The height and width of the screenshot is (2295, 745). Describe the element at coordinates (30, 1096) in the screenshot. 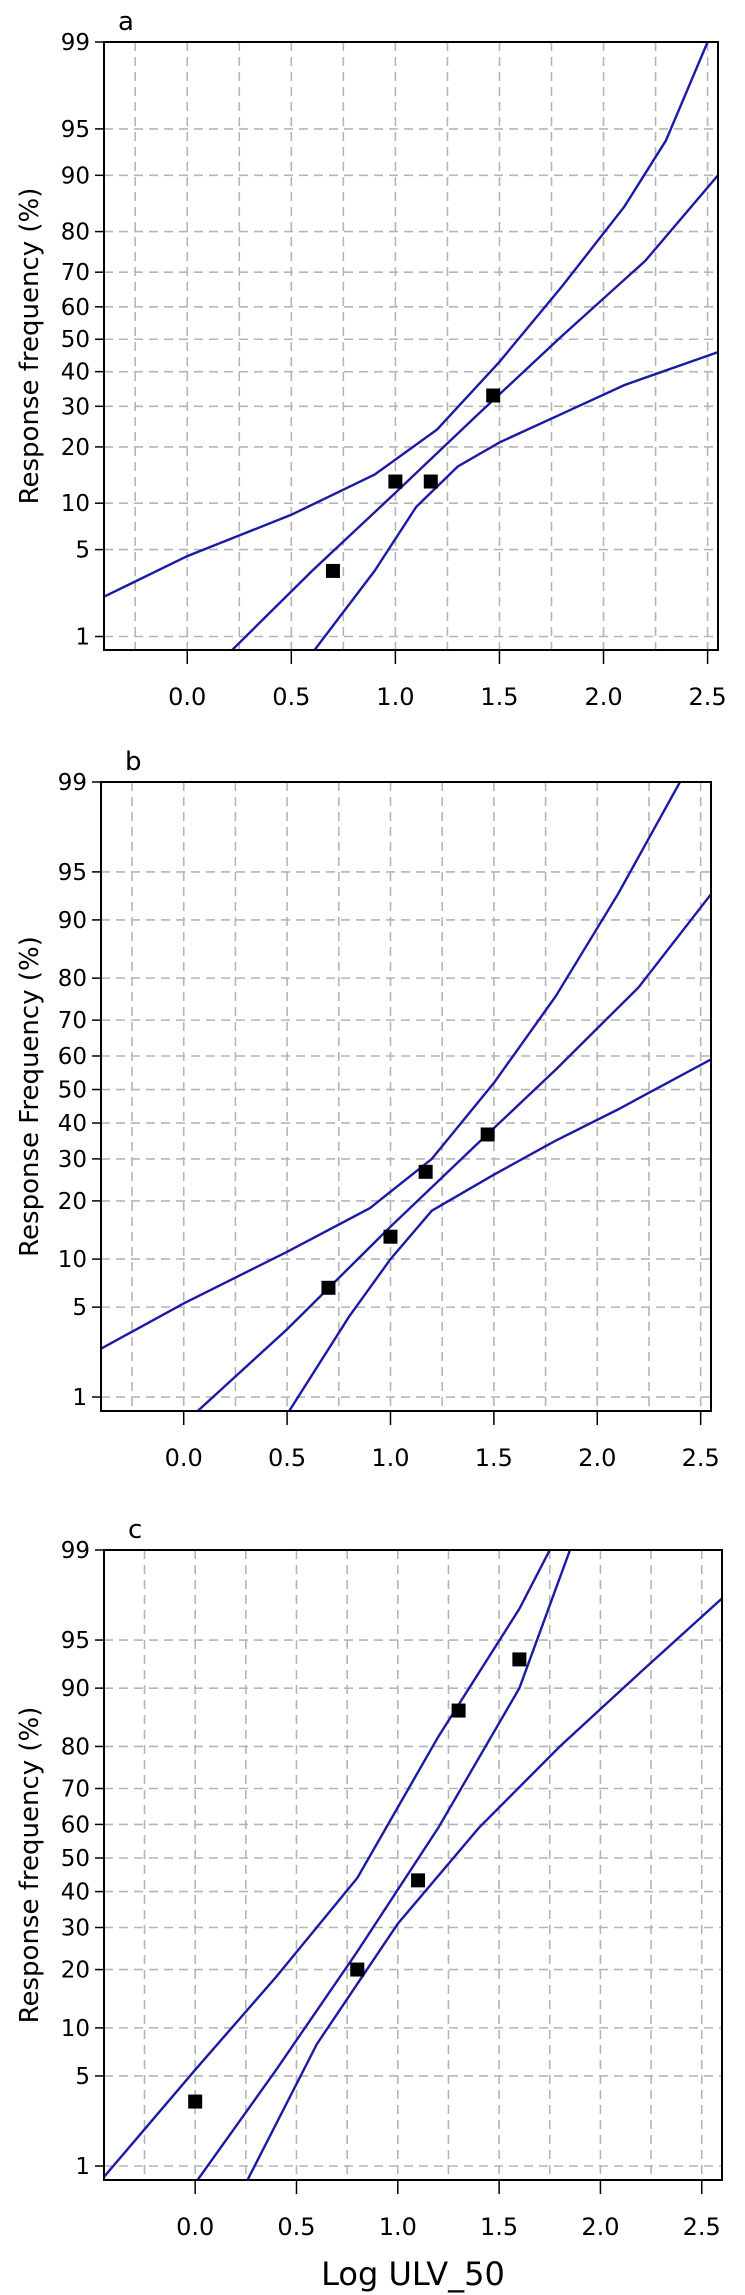

I see `y-axis-label: Response Frequency (%)` at that location.